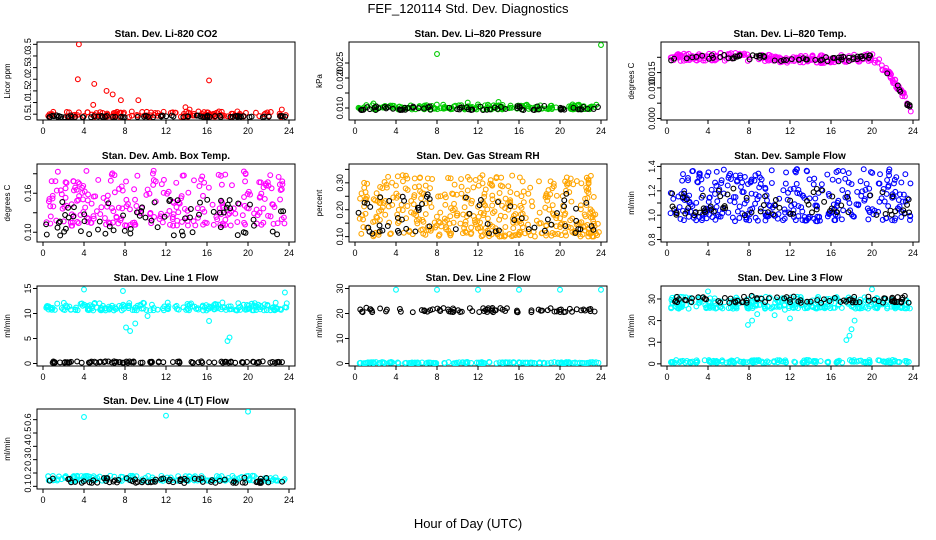 The width and height of the screenshot is (936, 540). What do you see at coordinates (652, 191) in the screenshot?
I see `y-tick-label: 1.2` at bounding box center [652, 191].